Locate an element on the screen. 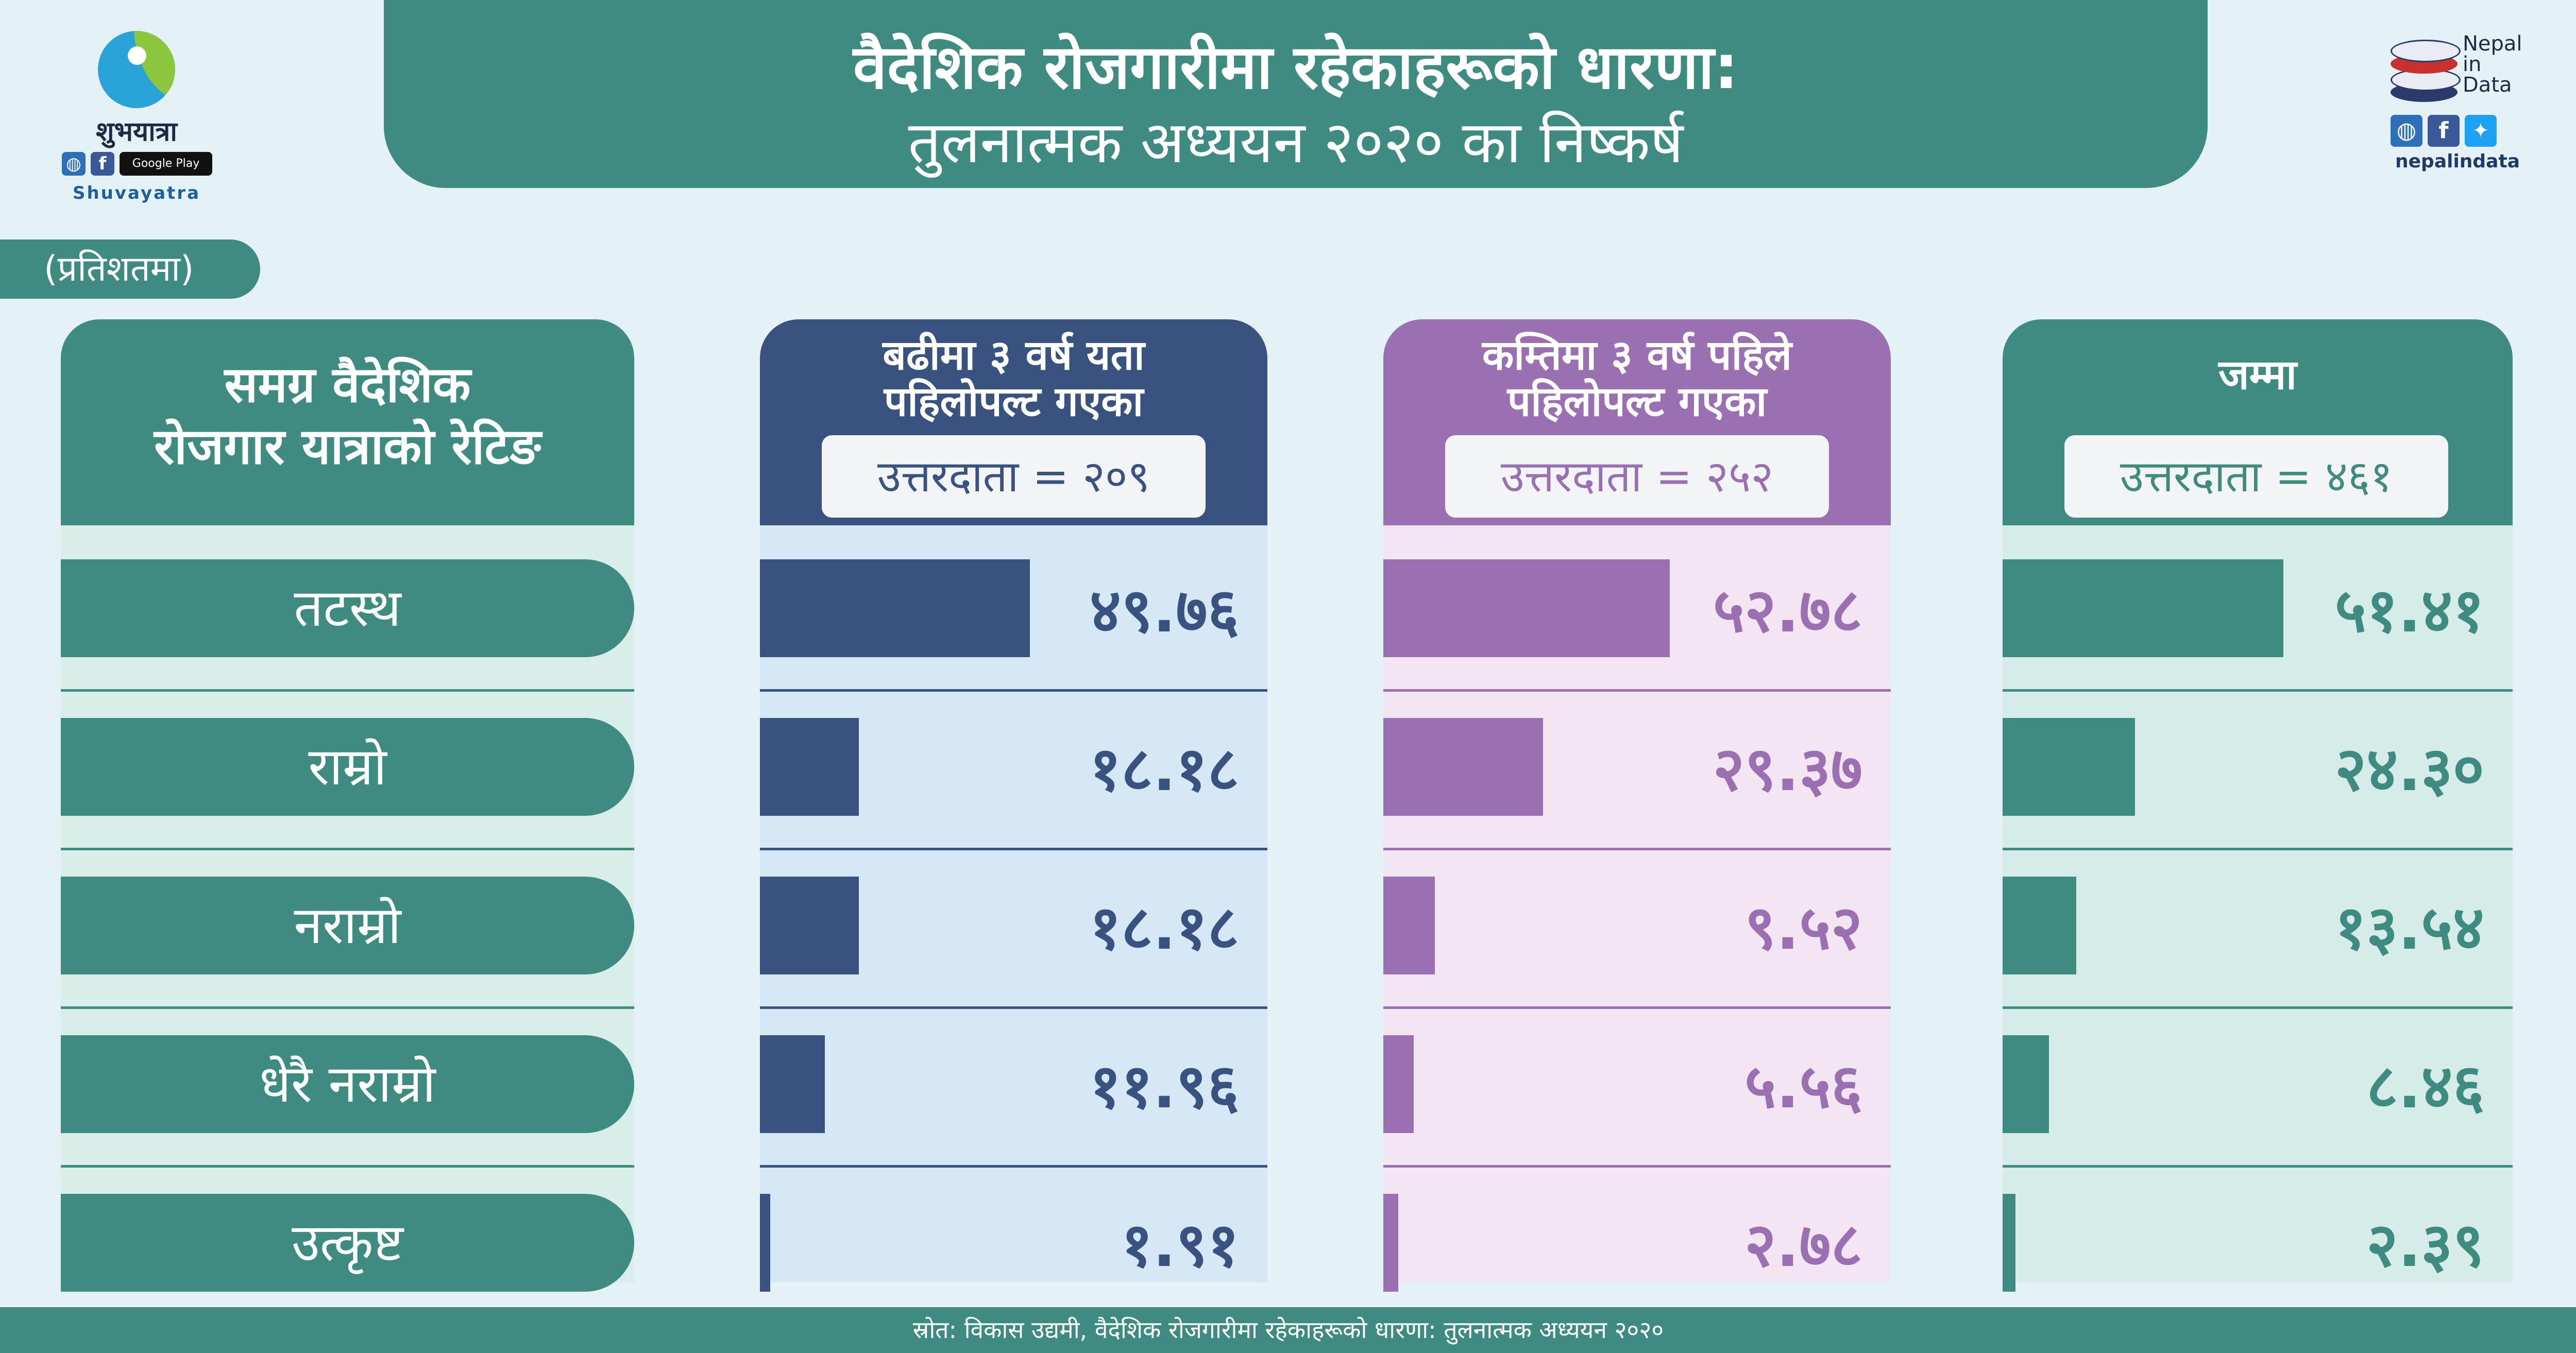 This screenshot has width=2576, height=1353. category-label: उत्कृष्ट is located at coordinates (347, 1243).